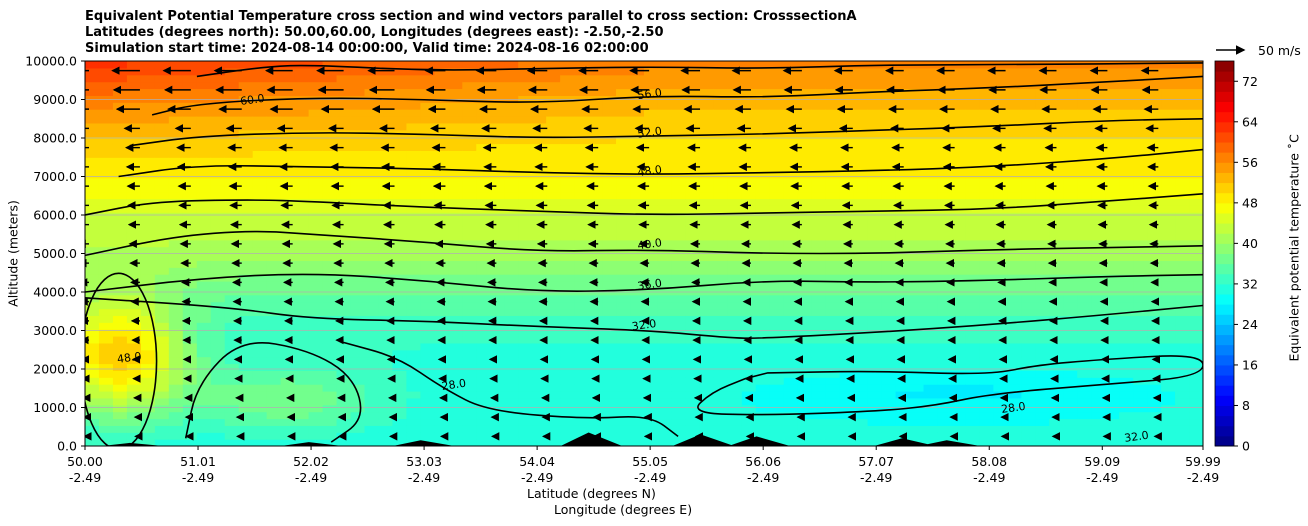 The width and height of the screenshot is (1308, 526). What do you see at coordinates (644, 243) in the screenshot?
I see `contour-40.0` at bounding box center [644, 243].